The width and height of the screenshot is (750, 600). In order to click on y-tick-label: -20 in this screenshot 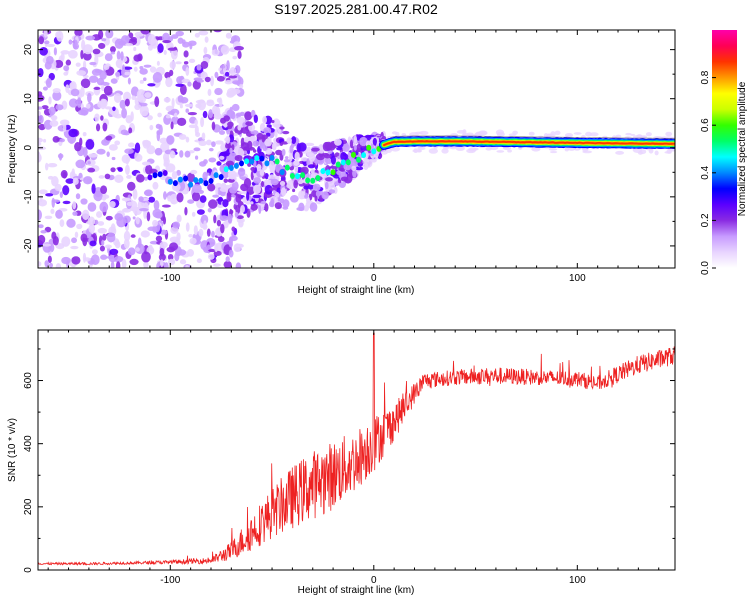, I will do `click(28, 245)`.